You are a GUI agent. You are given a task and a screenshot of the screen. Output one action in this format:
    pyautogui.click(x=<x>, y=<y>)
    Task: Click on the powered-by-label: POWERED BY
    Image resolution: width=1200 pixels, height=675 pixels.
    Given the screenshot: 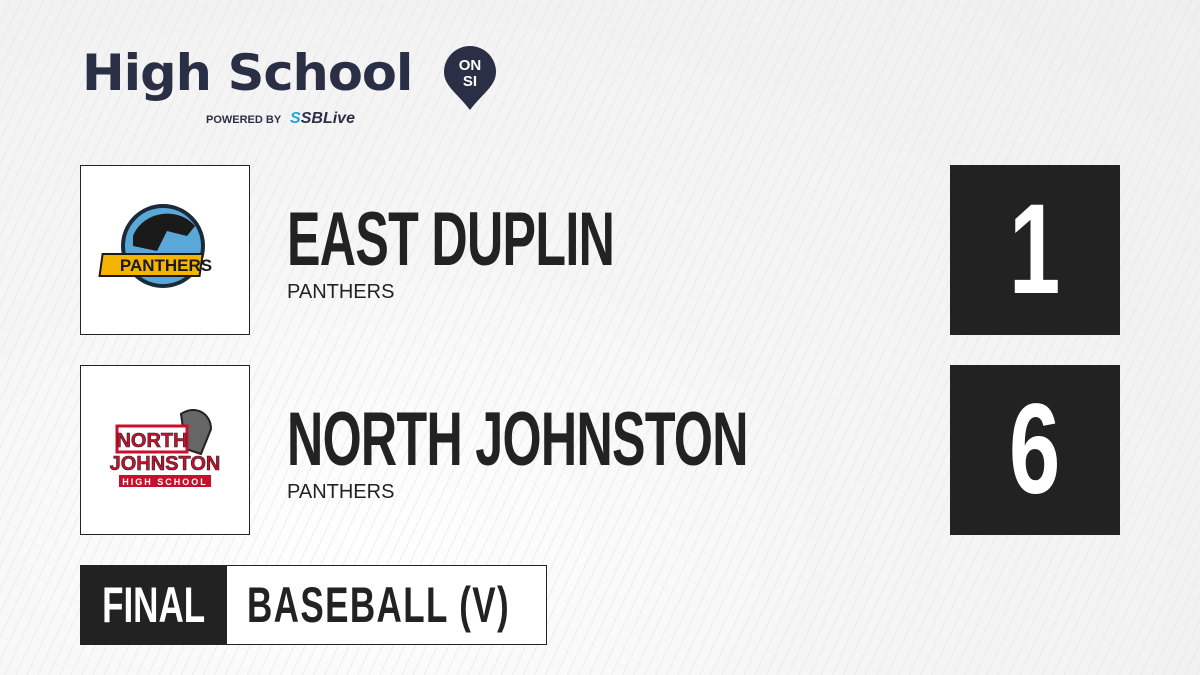 What is the action you would take?
    pyautogui.click(x=243, y=120)
    